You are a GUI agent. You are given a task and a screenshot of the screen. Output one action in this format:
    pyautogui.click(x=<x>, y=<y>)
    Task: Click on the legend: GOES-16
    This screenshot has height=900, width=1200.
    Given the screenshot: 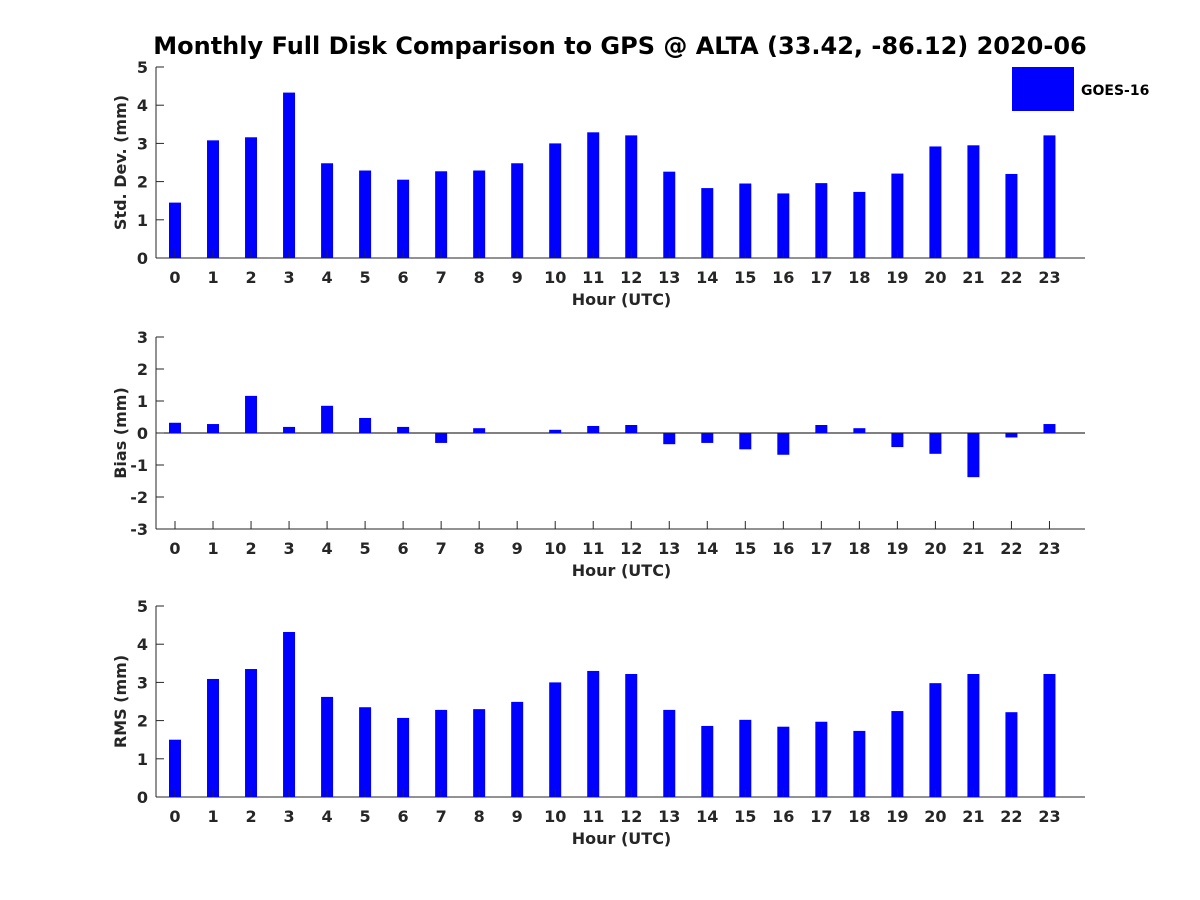 What is the action you would take?
    pyautogui.click(x=1080, y=89)
    